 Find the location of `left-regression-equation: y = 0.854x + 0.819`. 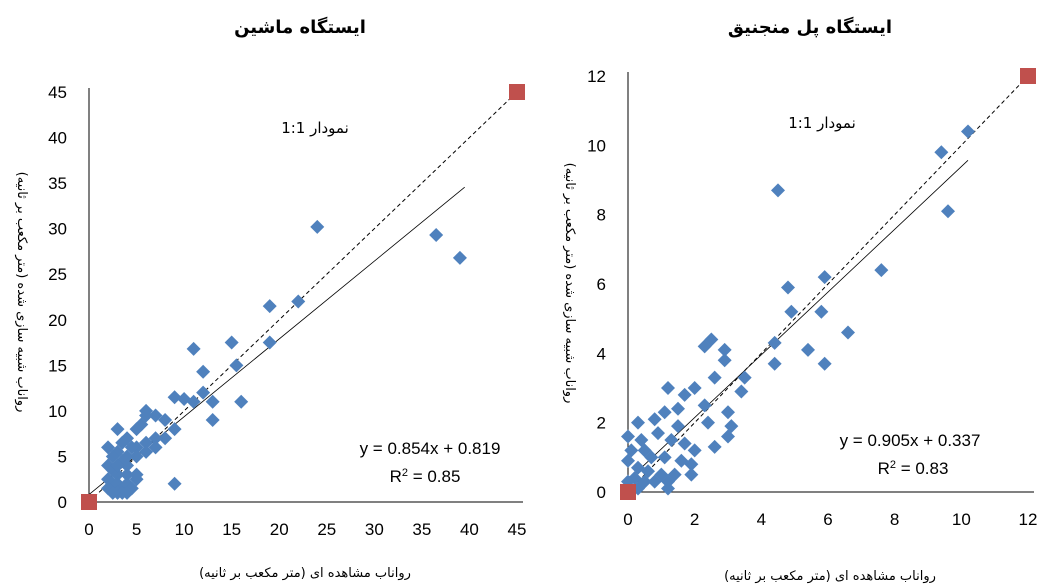

left-regression-equation: y = 0.854x + 0.819 is located at coordinates (430, 448).